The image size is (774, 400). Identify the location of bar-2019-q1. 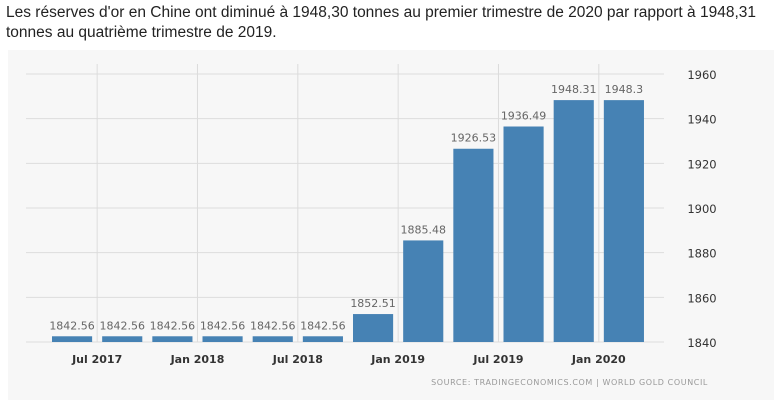
(423, 291).